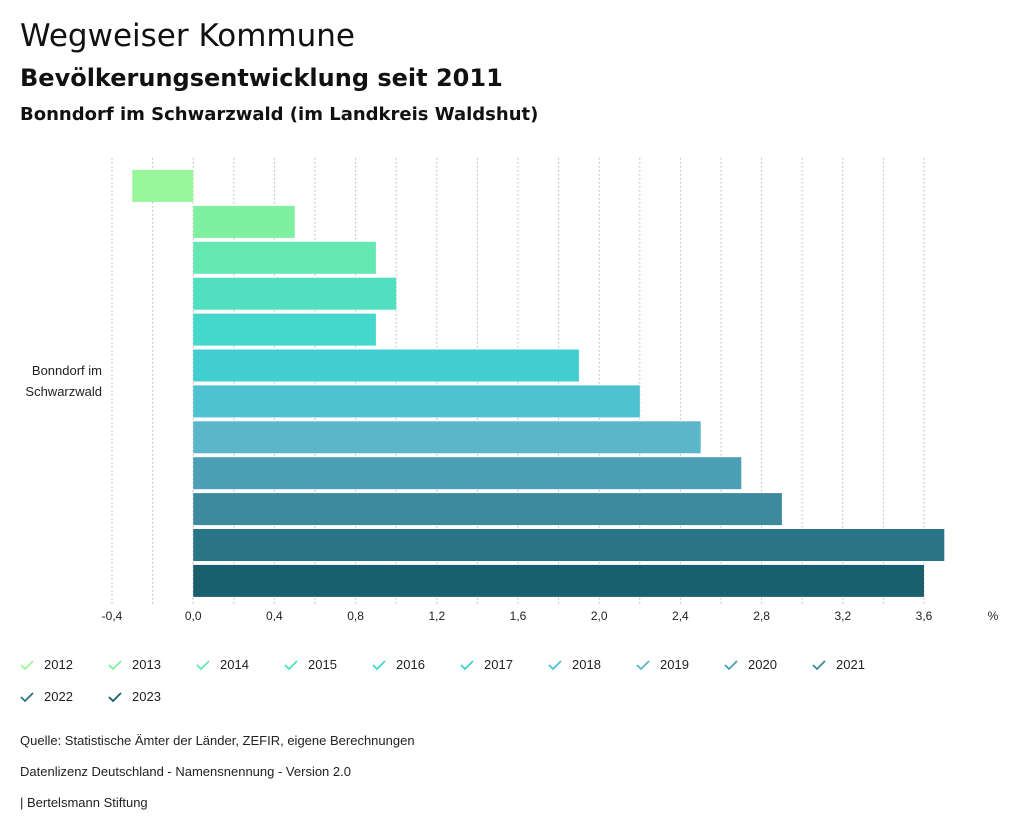  Describe the element at coordinates (187, 36) in the screenshot. I see `chart-title: Wegweiser Kommune` at that location.